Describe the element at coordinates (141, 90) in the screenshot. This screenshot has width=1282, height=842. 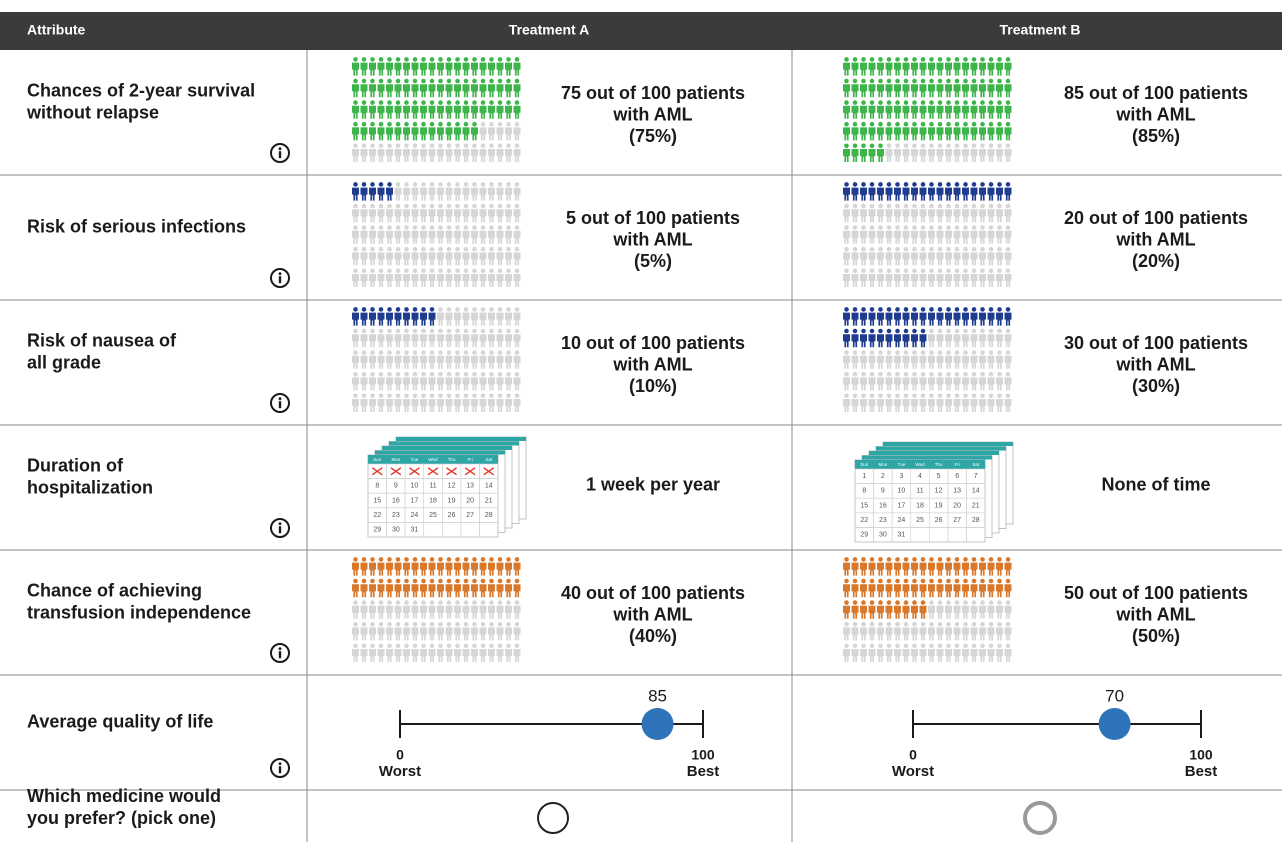
I see `attribute-label: Chances of 2-year survival` at that location.